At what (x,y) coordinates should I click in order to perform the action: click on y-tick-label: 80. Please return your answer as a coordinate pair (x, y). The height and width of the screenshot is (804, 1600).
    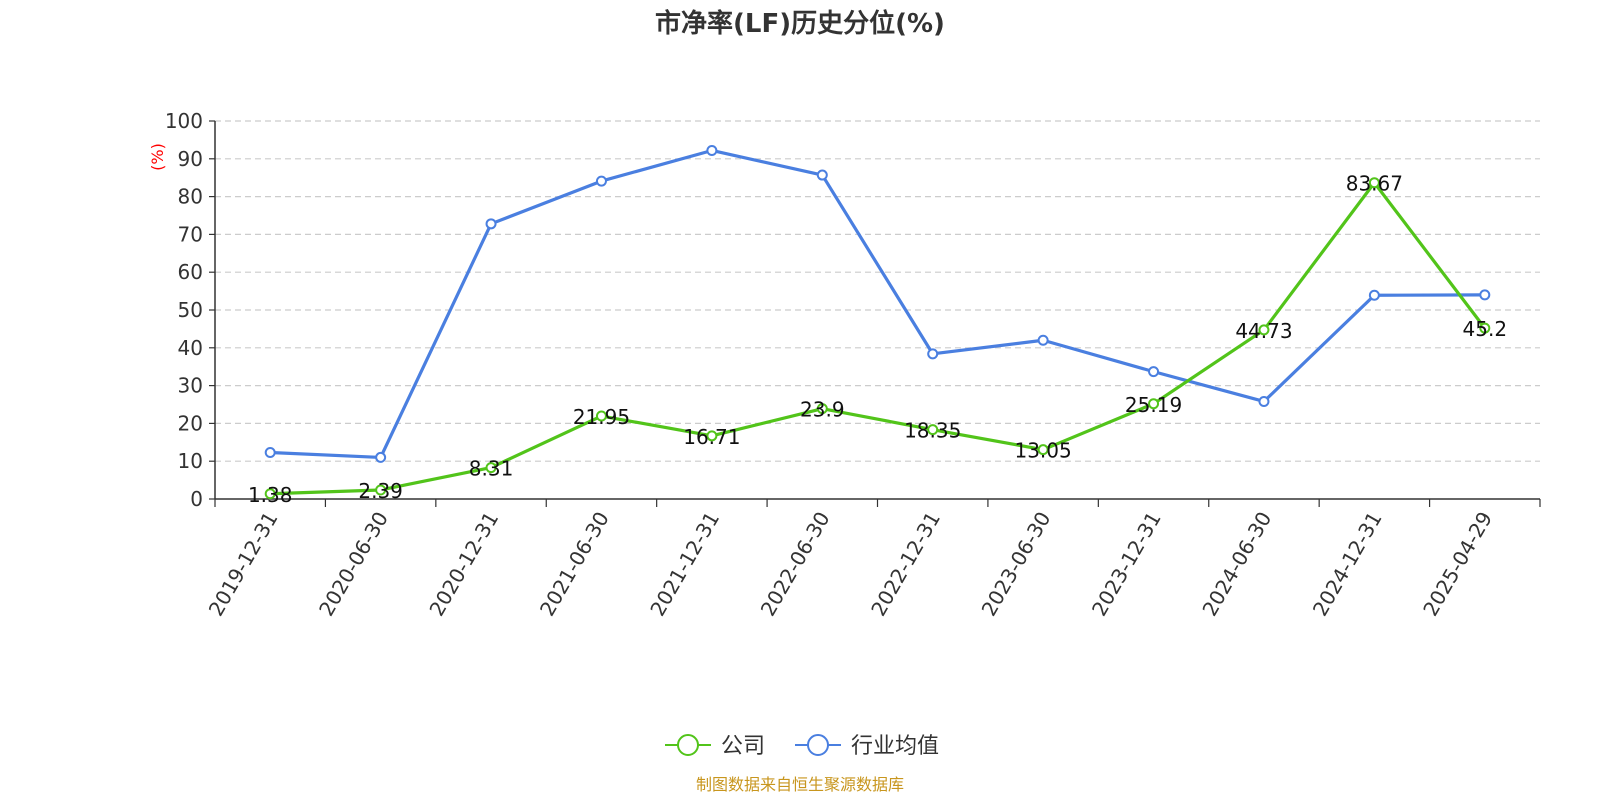
    Looking at the image, I should click on (190, 197).